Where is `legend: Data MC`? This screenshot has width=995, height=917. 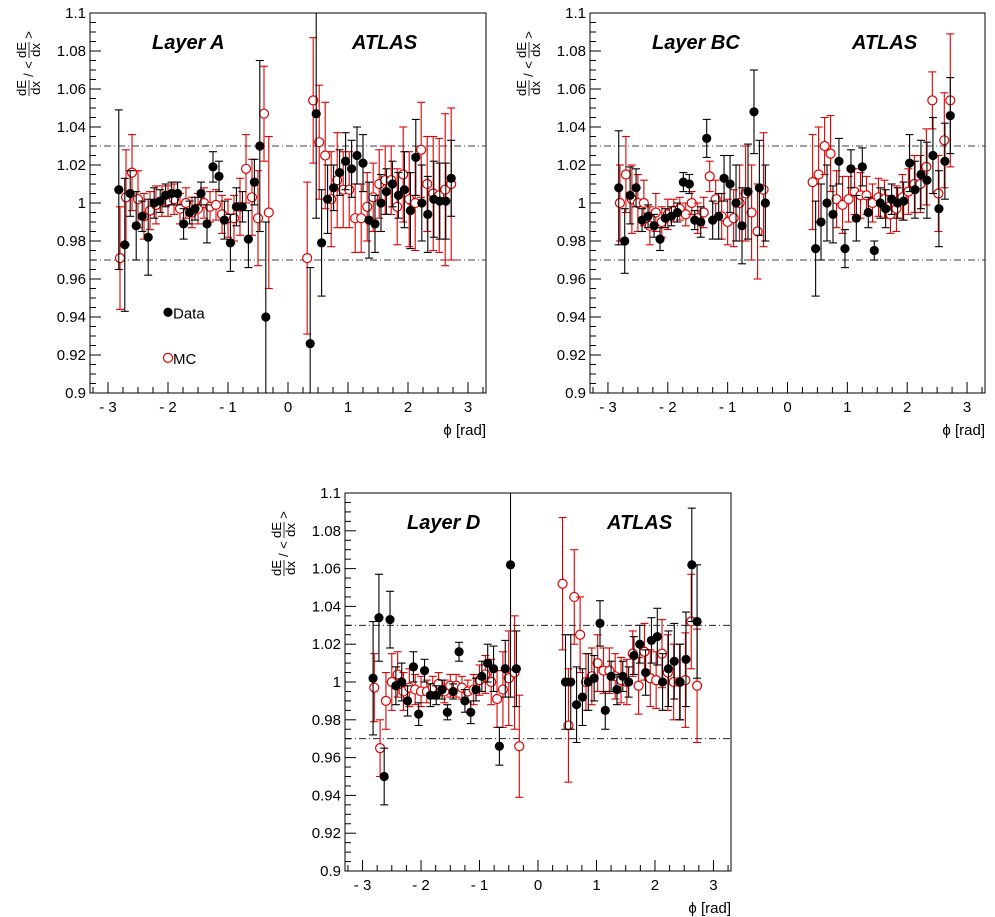 legend: Data MC is located at coordinates (183, 336).